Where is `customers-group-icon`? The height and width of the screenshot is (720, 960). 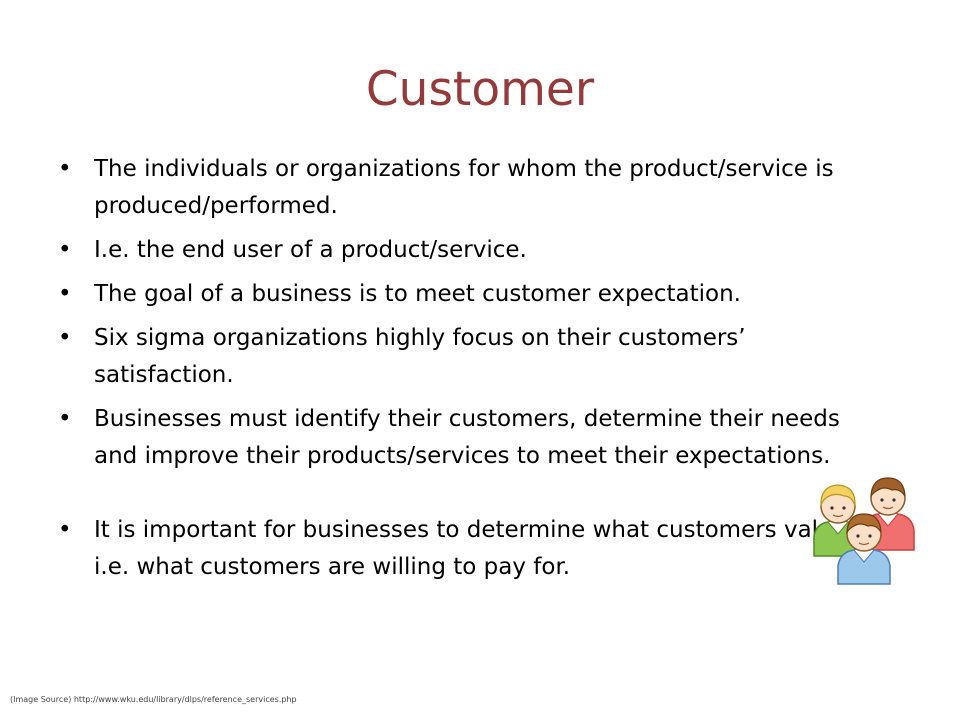 customers-group-icon is located at coordinates (864, 531).